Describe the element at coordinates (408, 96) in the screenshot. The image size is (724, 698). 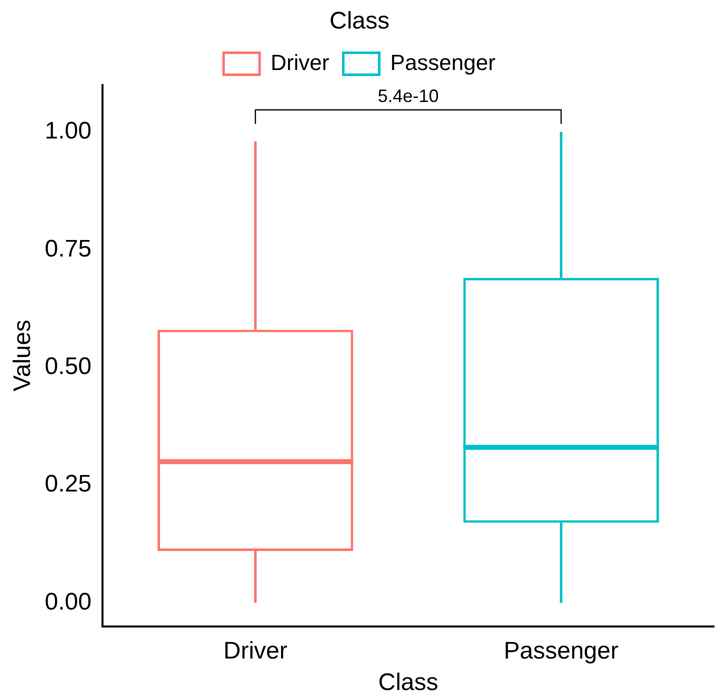
I see `annotation: 5.4e-10` at that location.